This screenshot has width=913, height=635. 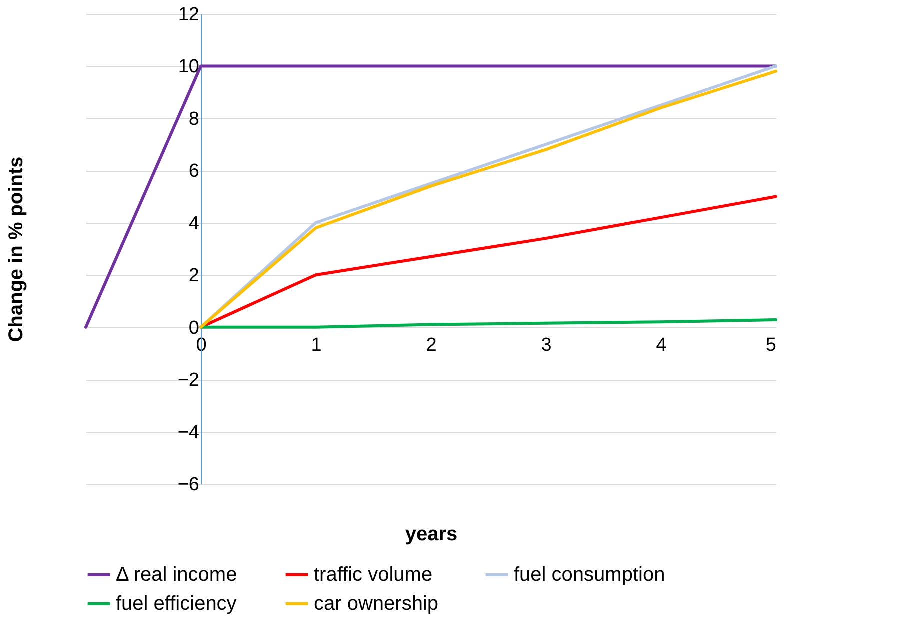 I want to click on legend-label: fuel consumption, so click(x=590, y=575).